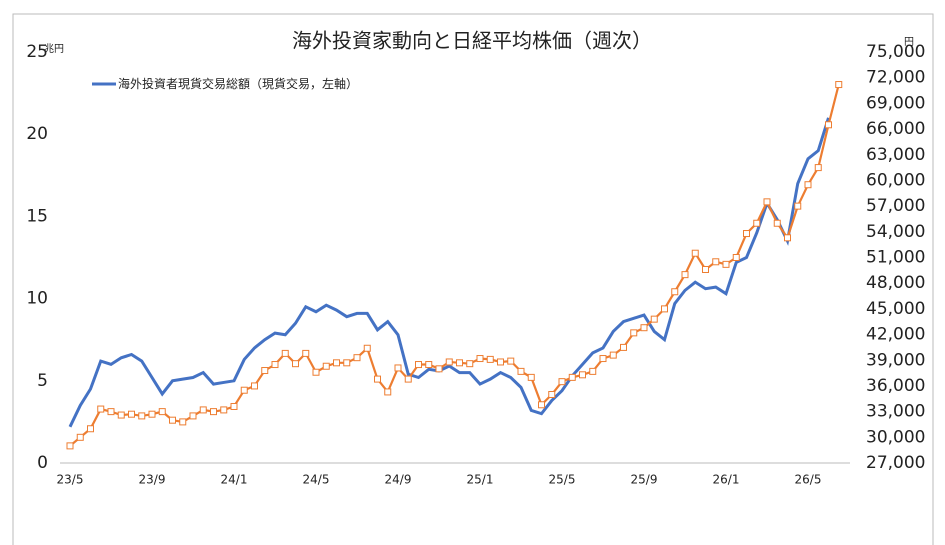 The width and height of the screenshot is (945, 545). Describe the element at coordinates (895, 180) in the screenshot. I see `y2-tick-label: 60,000` at that location.